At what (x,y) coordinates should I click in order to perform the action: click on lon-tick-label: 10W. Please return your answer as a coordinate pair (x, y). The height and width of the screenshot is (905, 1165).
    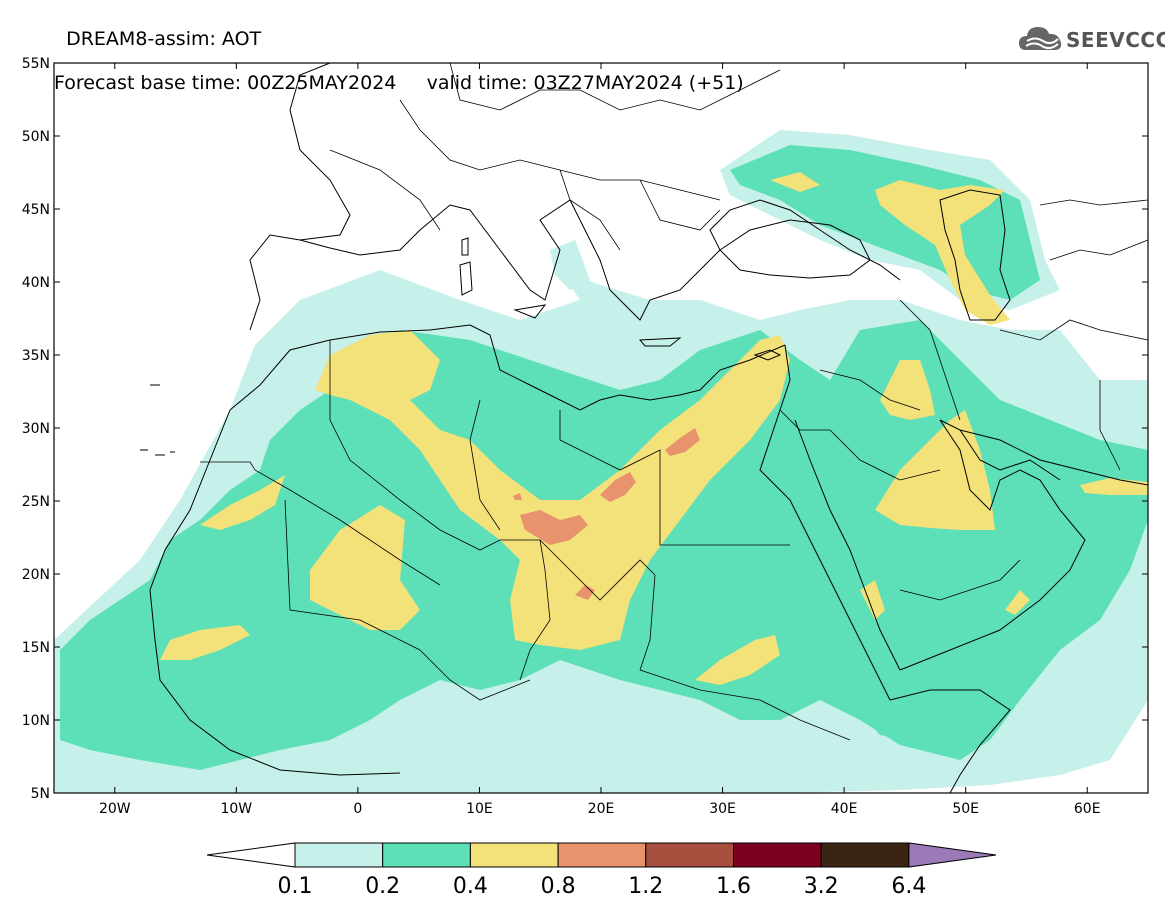
    Looking at the image, I should click on (236, 809).